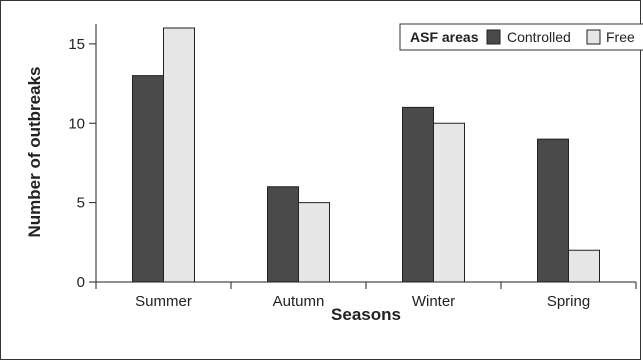 This screenshot has width=643, height=362. What do you see at coordinates (299, 301) in the screenshot?
I see `x-tick-label: Autumn` at bounding box center [299, 301].